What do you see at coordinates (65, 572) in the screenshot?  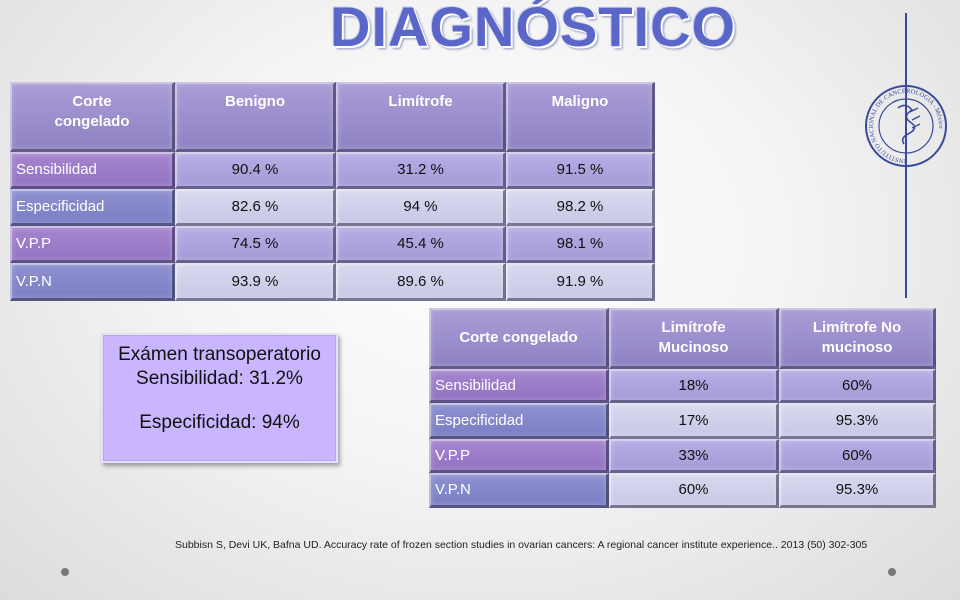 I see `slide-dot-left` at bounding box center [65, 572].